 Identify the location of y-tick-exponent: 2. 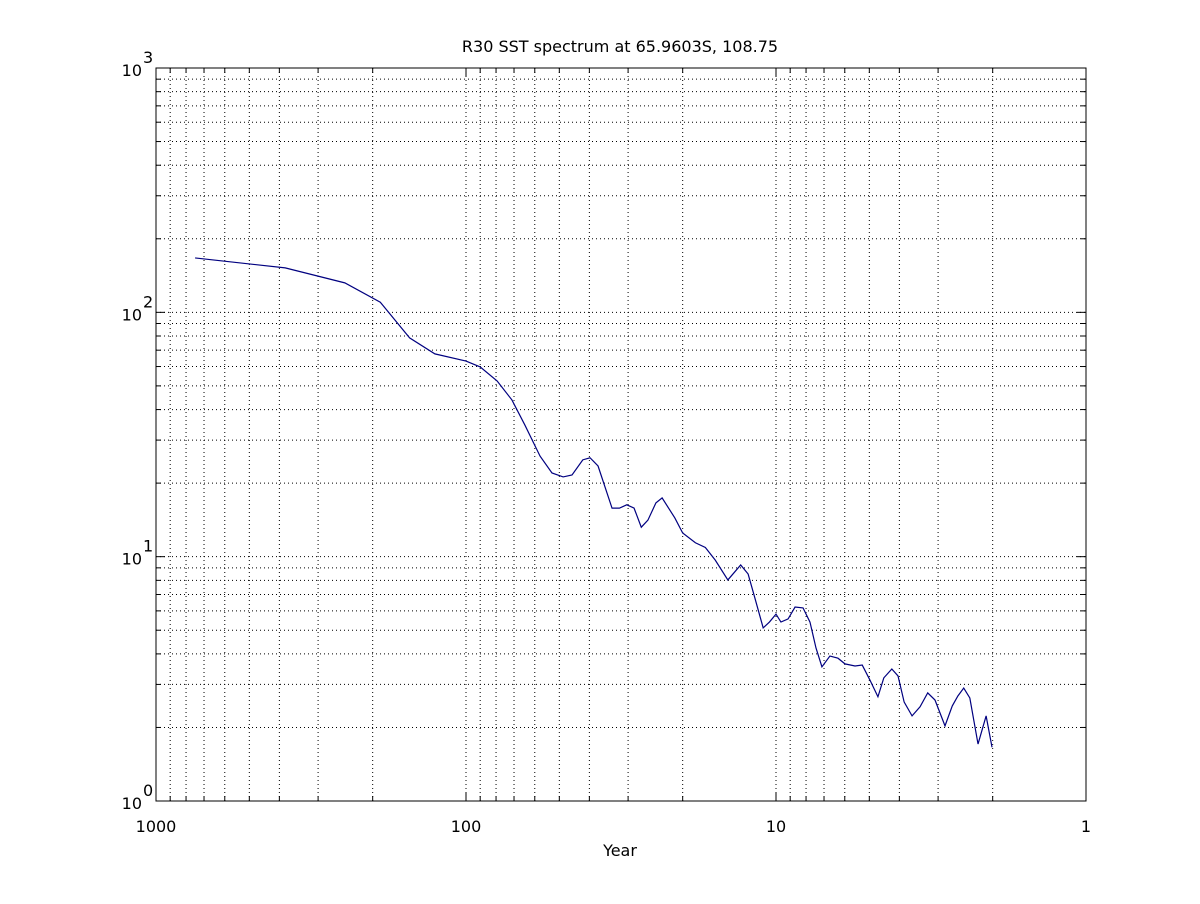
(148, 301).